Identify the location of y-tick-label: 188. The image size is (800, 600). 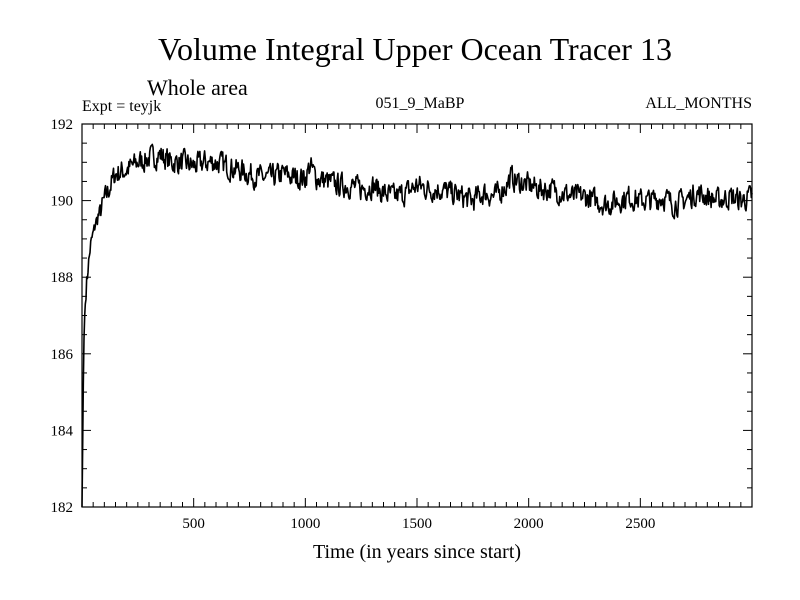
(62, 278).